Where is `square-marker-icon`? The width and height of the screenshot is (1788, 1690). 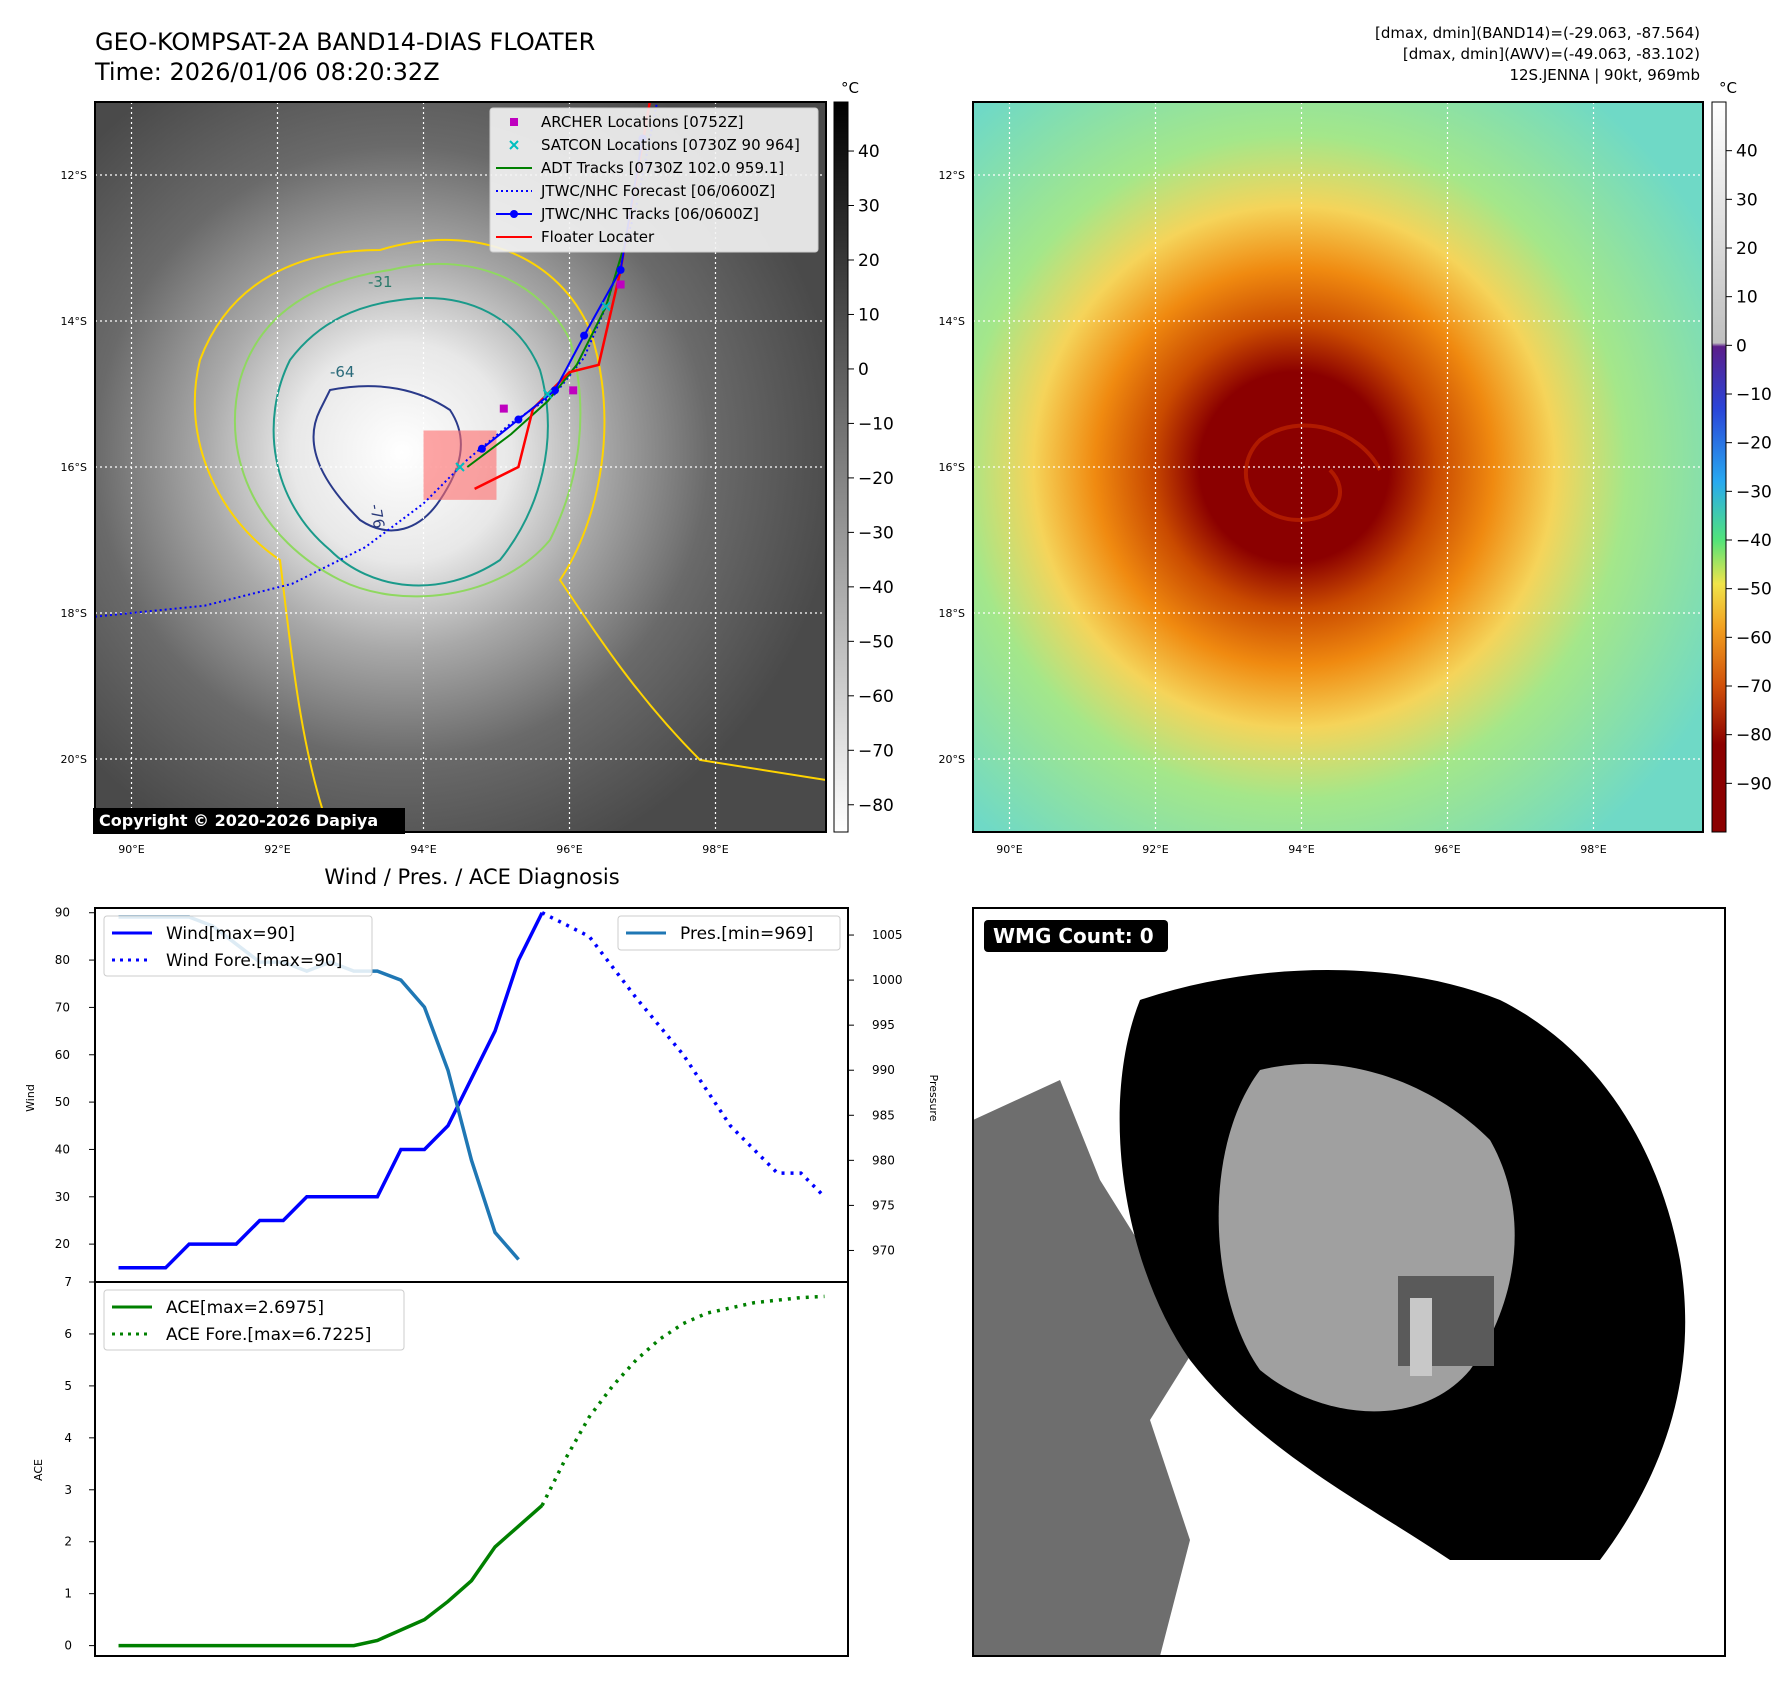
square-marker-icon is located at coordinates (514, 122).